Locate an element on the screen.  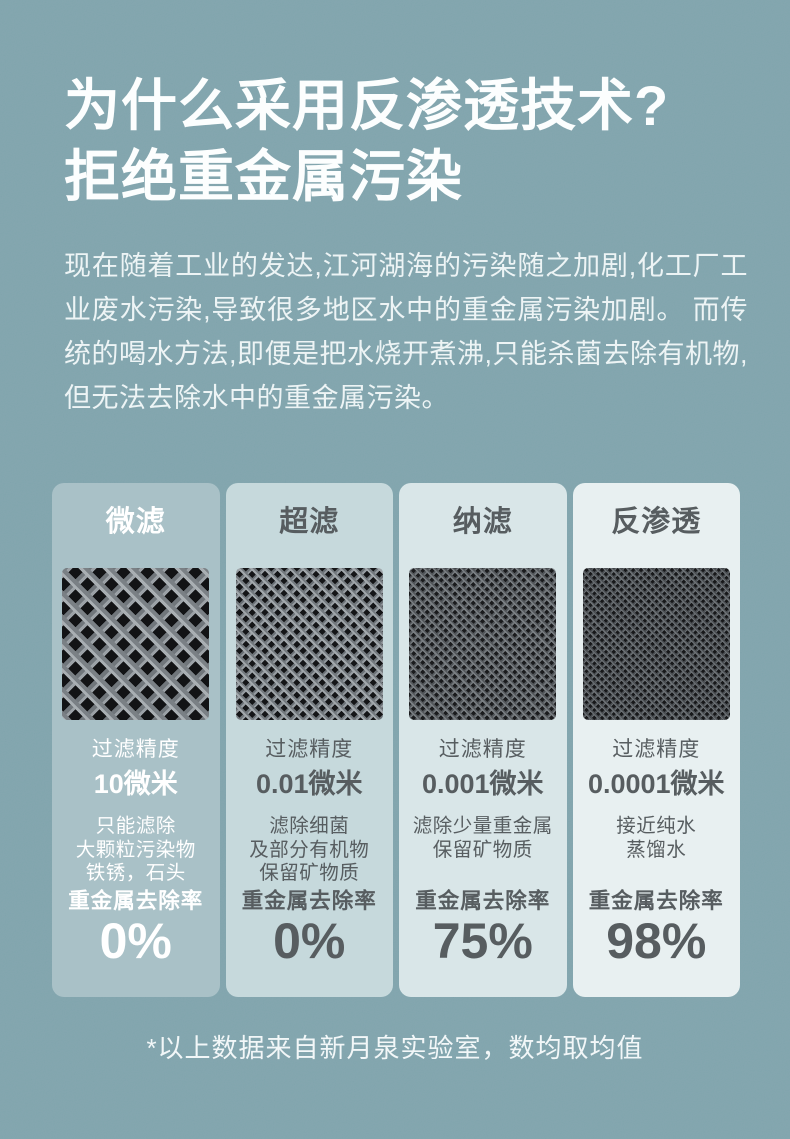
page-title-line-2: 拒绝重金属污染 is located at coordinates (263, 176).